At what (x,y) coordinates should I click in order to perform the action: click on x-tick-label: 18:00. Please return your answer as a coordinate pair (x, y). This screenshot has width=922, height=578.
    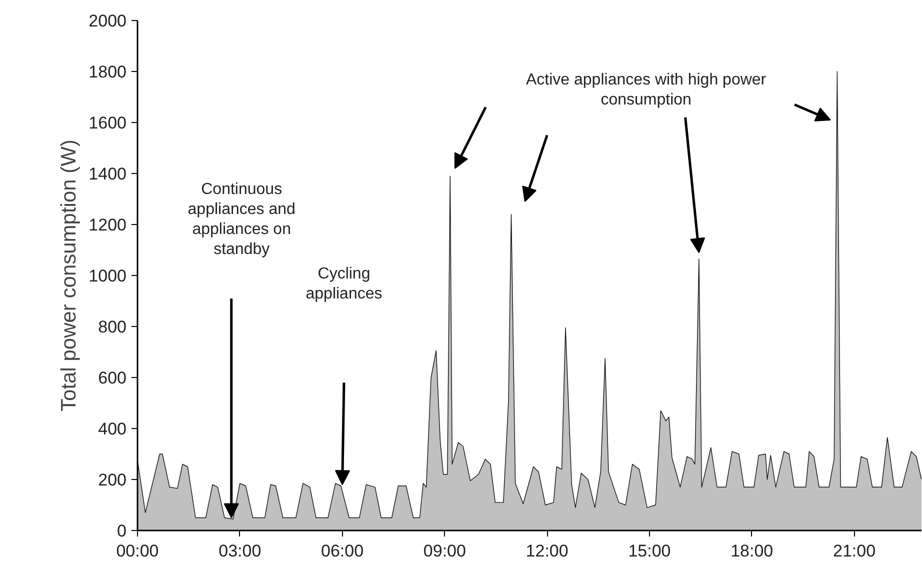
    Looking at the image, I should click on (752, 551).